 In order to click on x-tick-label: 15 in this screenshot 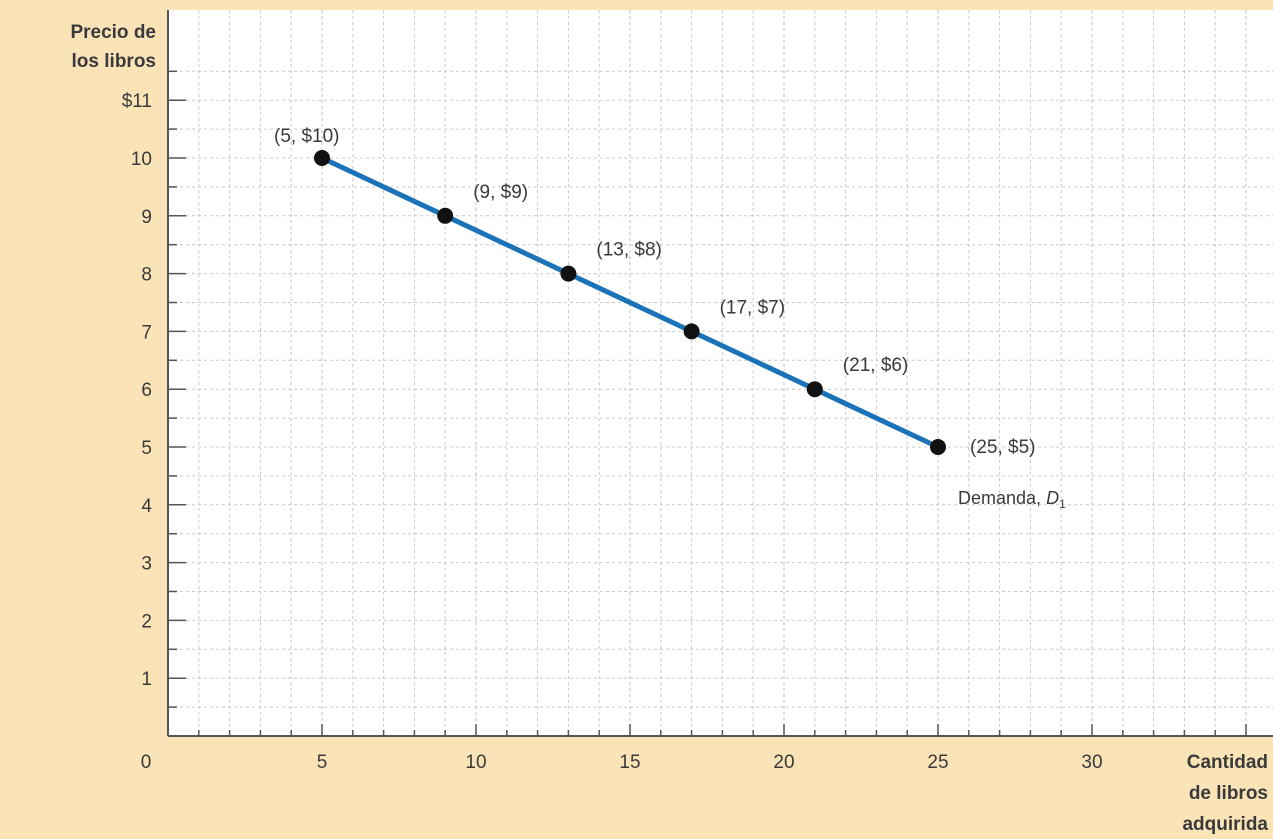, I will do `click(629, 762)`.